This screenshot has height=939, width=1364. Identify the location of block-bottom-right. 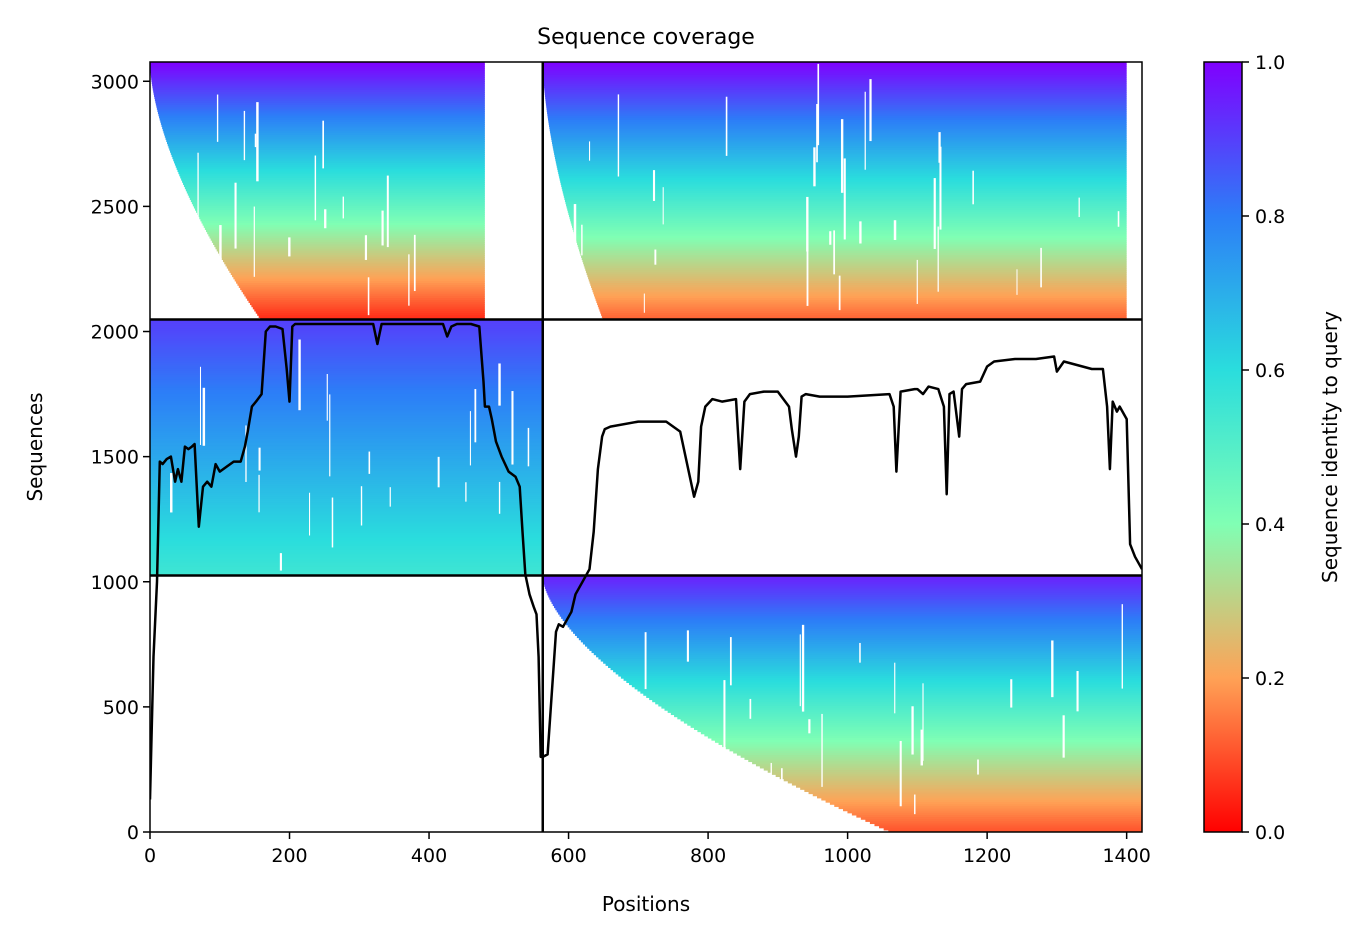
(842, 703).